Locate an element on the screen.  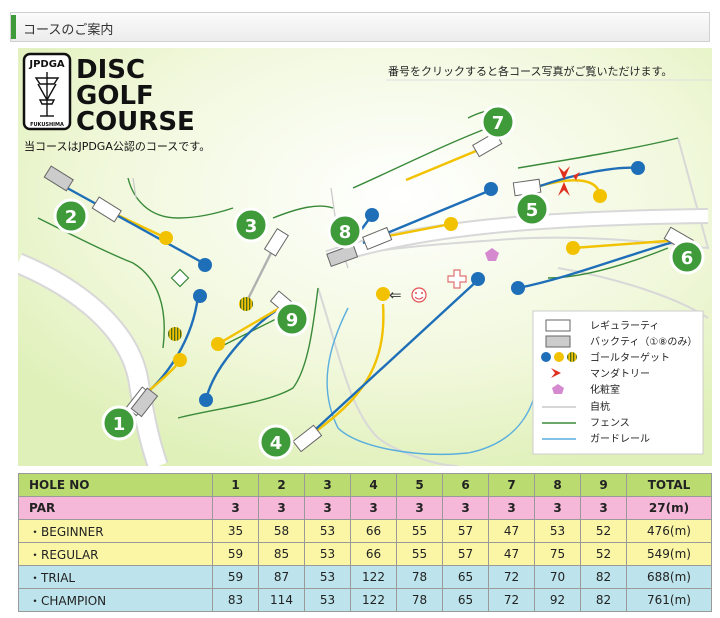
logo-top-text: JPDGA is located at coordinates (46, 64).